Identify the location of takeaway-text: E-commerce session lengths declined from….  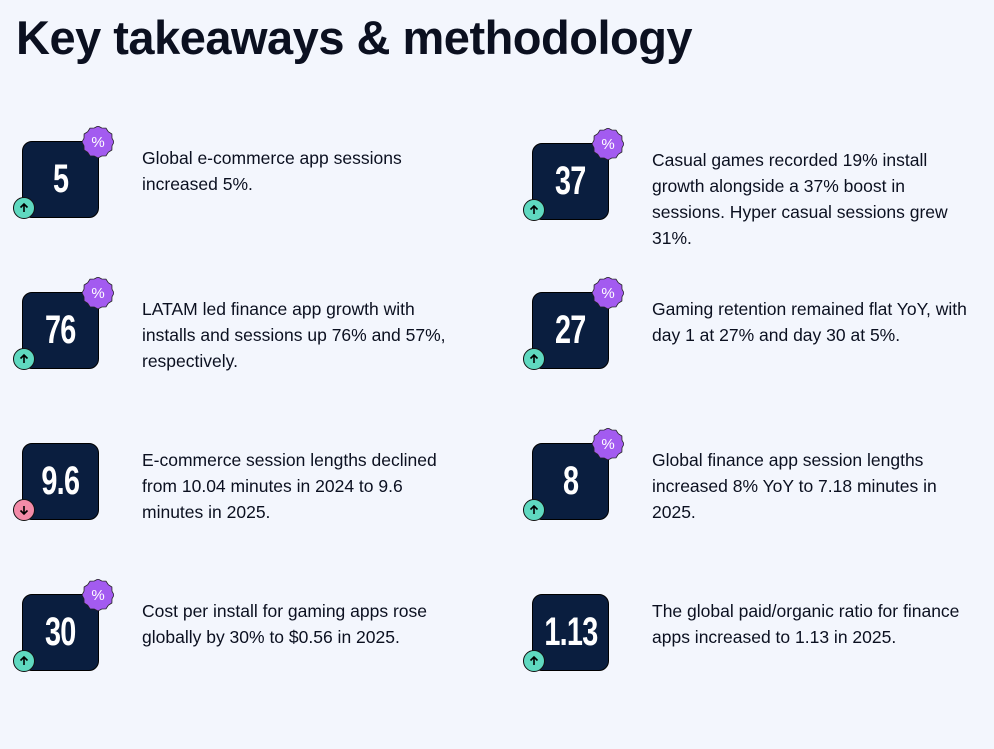
(289, 486).